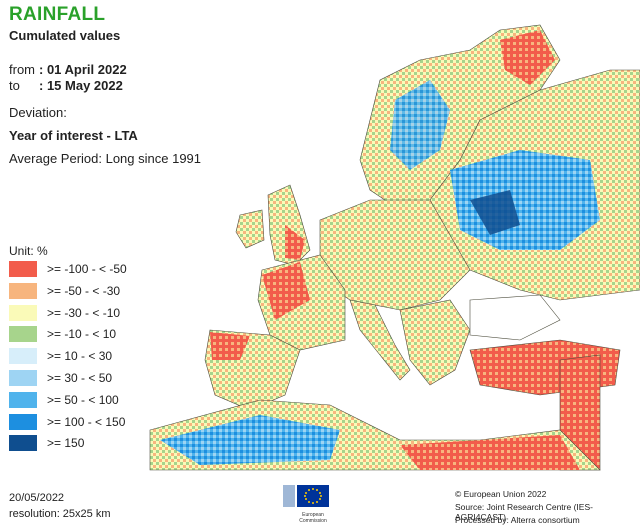 This screenshot has height=530, width=640. I want to click on legend-item: >= -50 - < -30, so click(64, 293).